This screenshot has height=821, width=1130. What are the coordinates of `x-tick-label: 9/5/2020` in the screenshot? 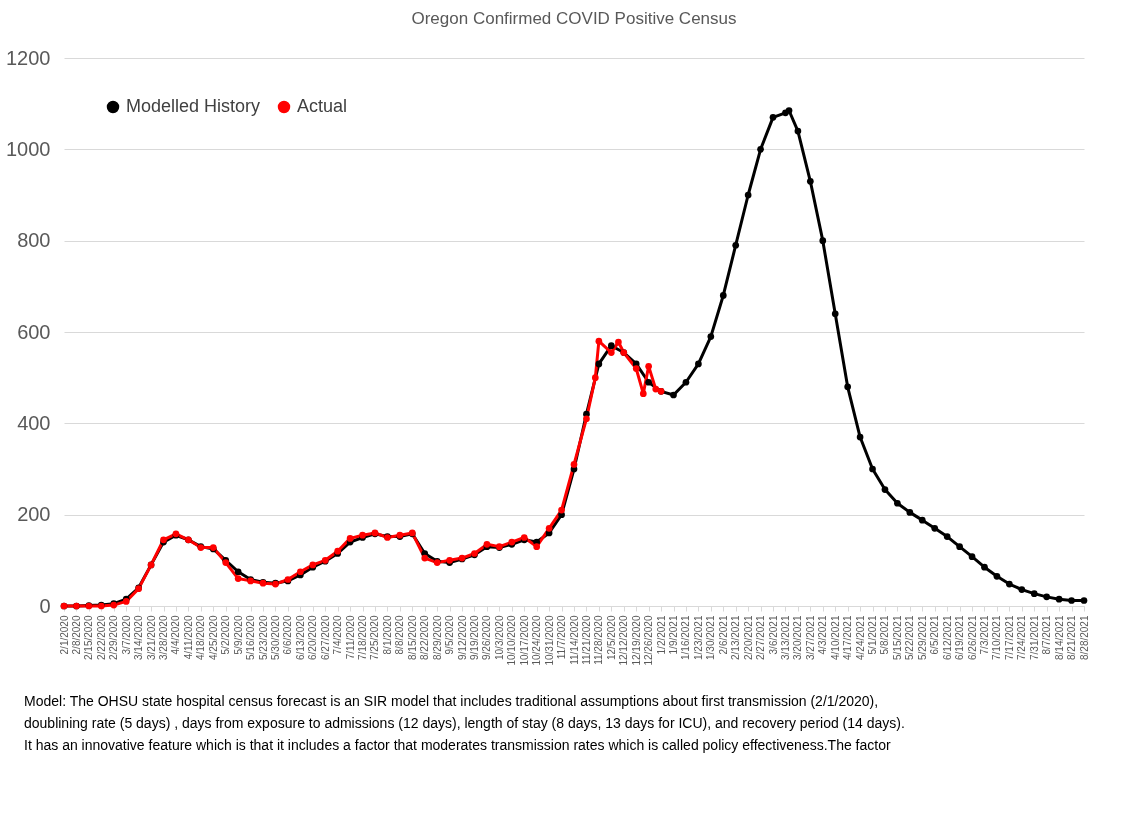 It's located at (450, 635).